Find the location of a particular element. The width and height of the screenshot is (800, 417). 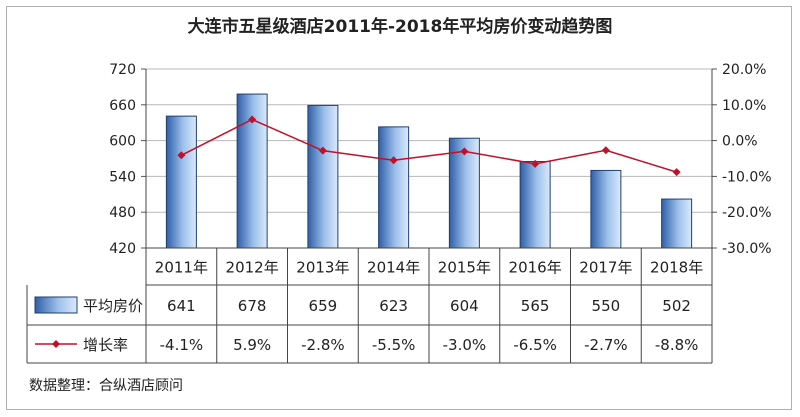

y-left-tick-label: 540 is located at coordinates (122, 177).